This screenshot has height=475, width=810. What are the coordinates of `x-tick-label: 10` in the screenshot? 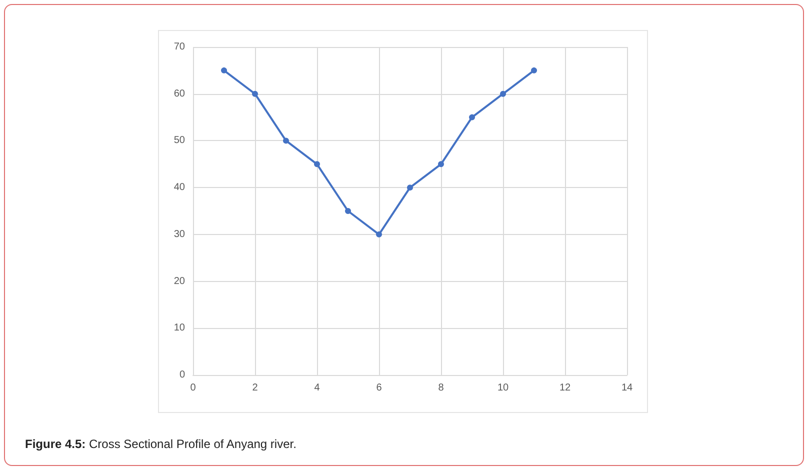 It's located at (503, 388).